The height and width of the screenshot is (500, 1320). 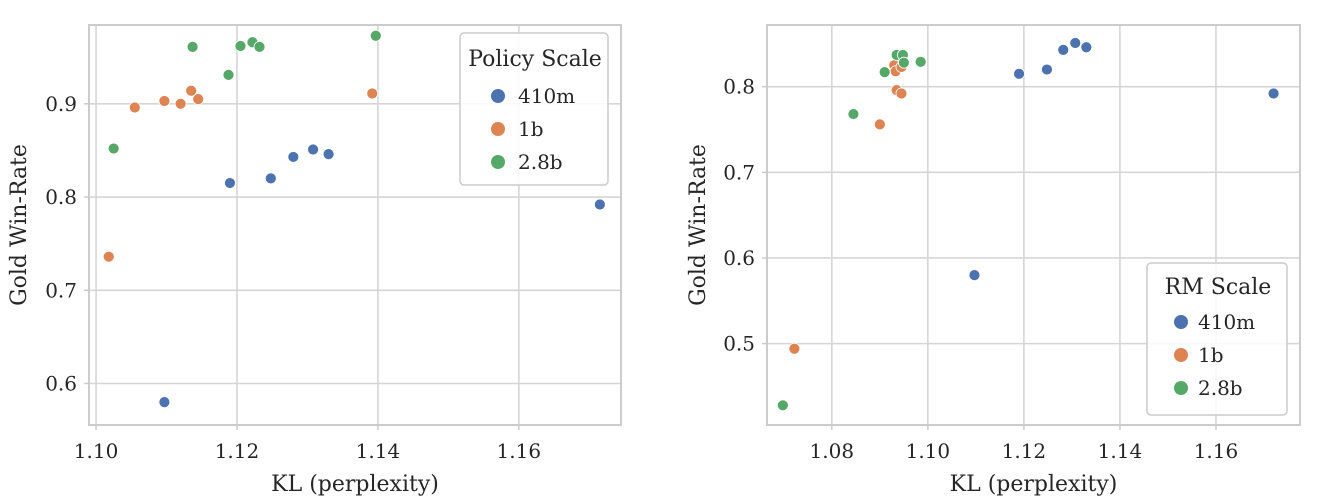 I want to click on y-tick-label: 0.9, so click(x=61, y=104).